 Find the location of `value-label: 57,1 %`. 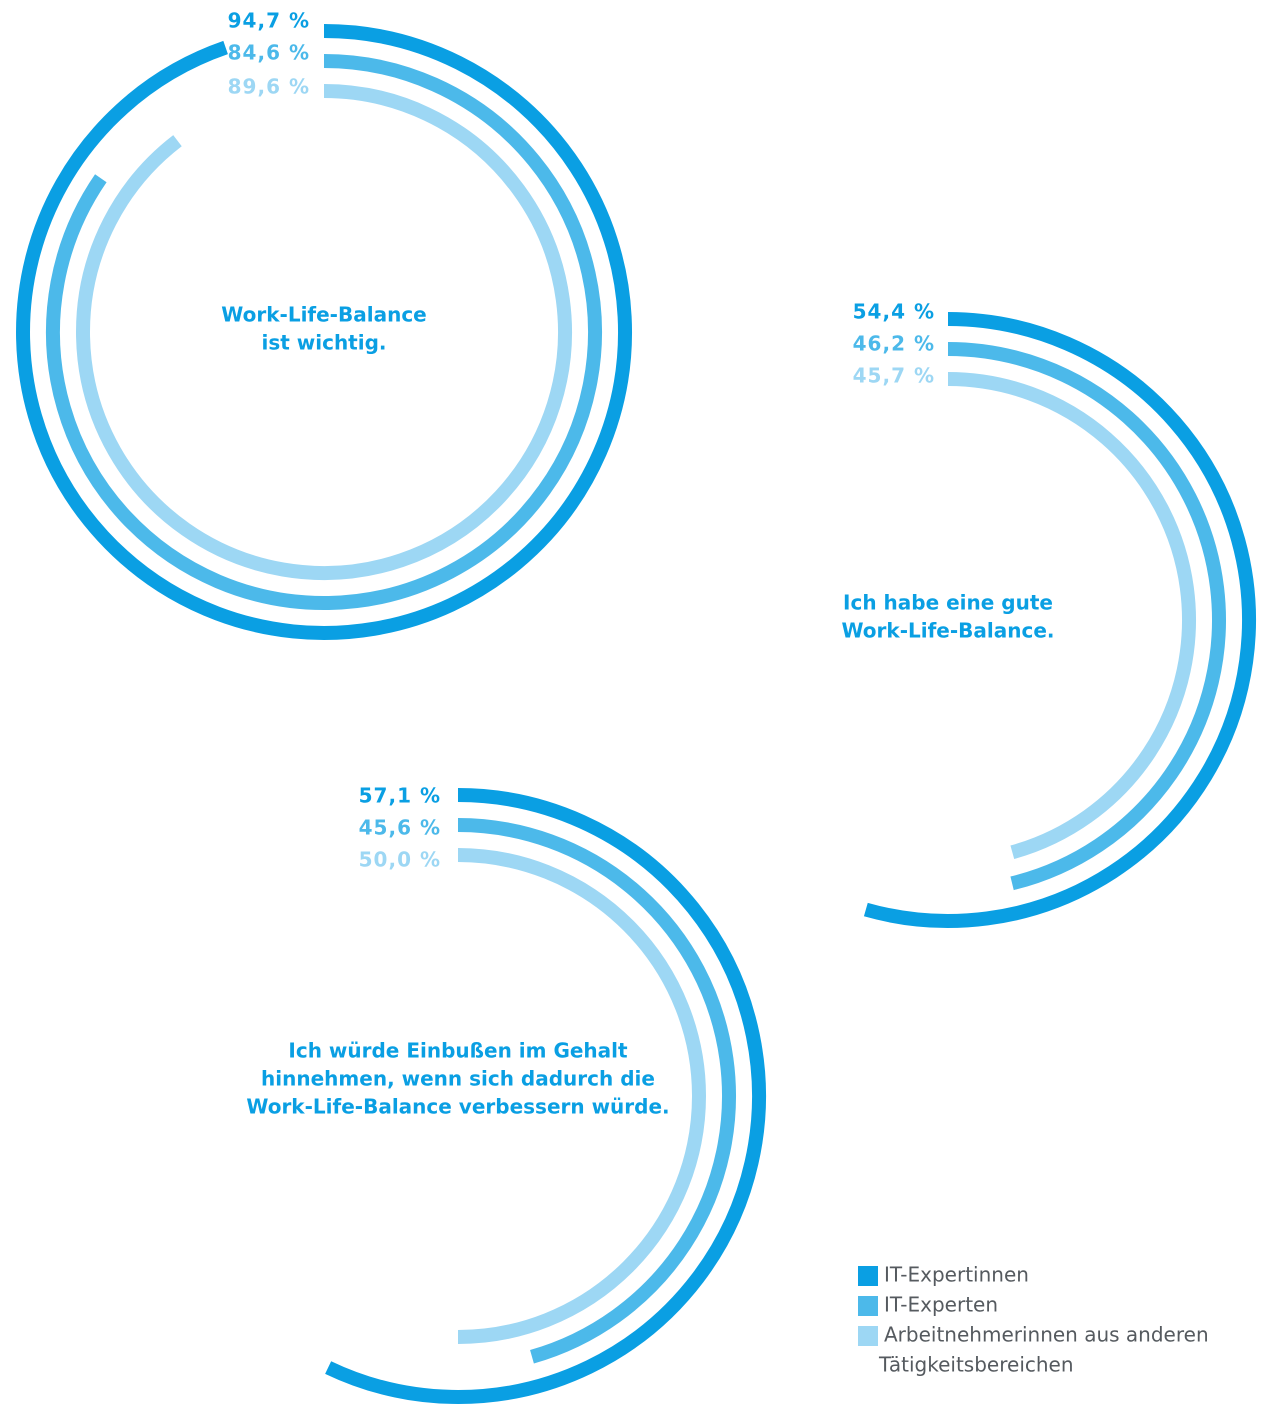

value-label: 57,1 % is located at coordinates (400, 796).